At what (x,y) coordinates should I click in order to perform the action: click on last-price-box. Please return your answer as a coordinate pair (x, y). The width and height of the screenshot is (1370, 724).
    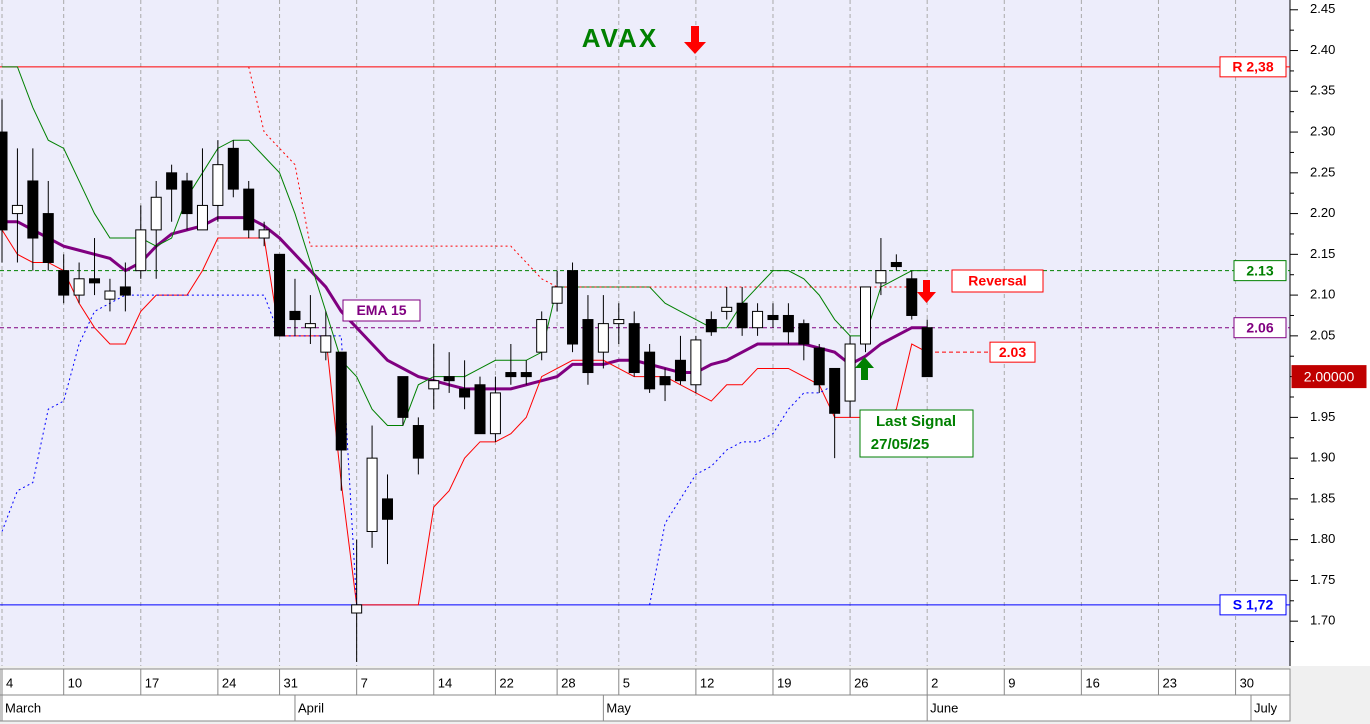
    Looking at the image, I should click on (1329, 377).